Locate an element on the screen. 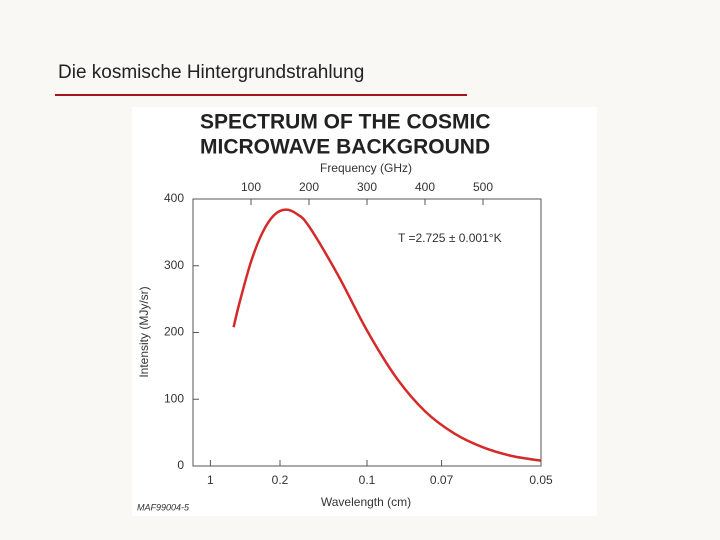 Image resolution: width=720 pixels, height=540 pixels. y-tick-label: 100 is located at coordinates (174, 398).